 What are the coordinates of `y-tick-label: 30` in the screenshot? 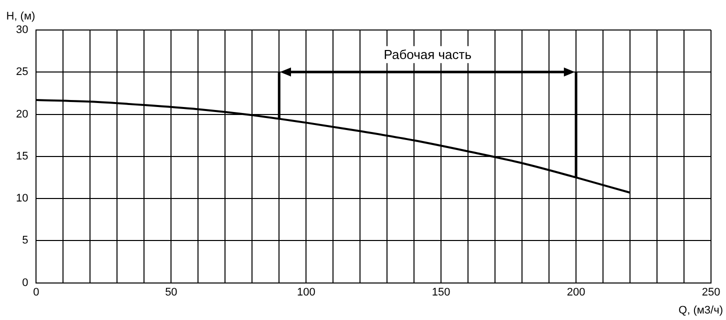 It's located at (22, 30).